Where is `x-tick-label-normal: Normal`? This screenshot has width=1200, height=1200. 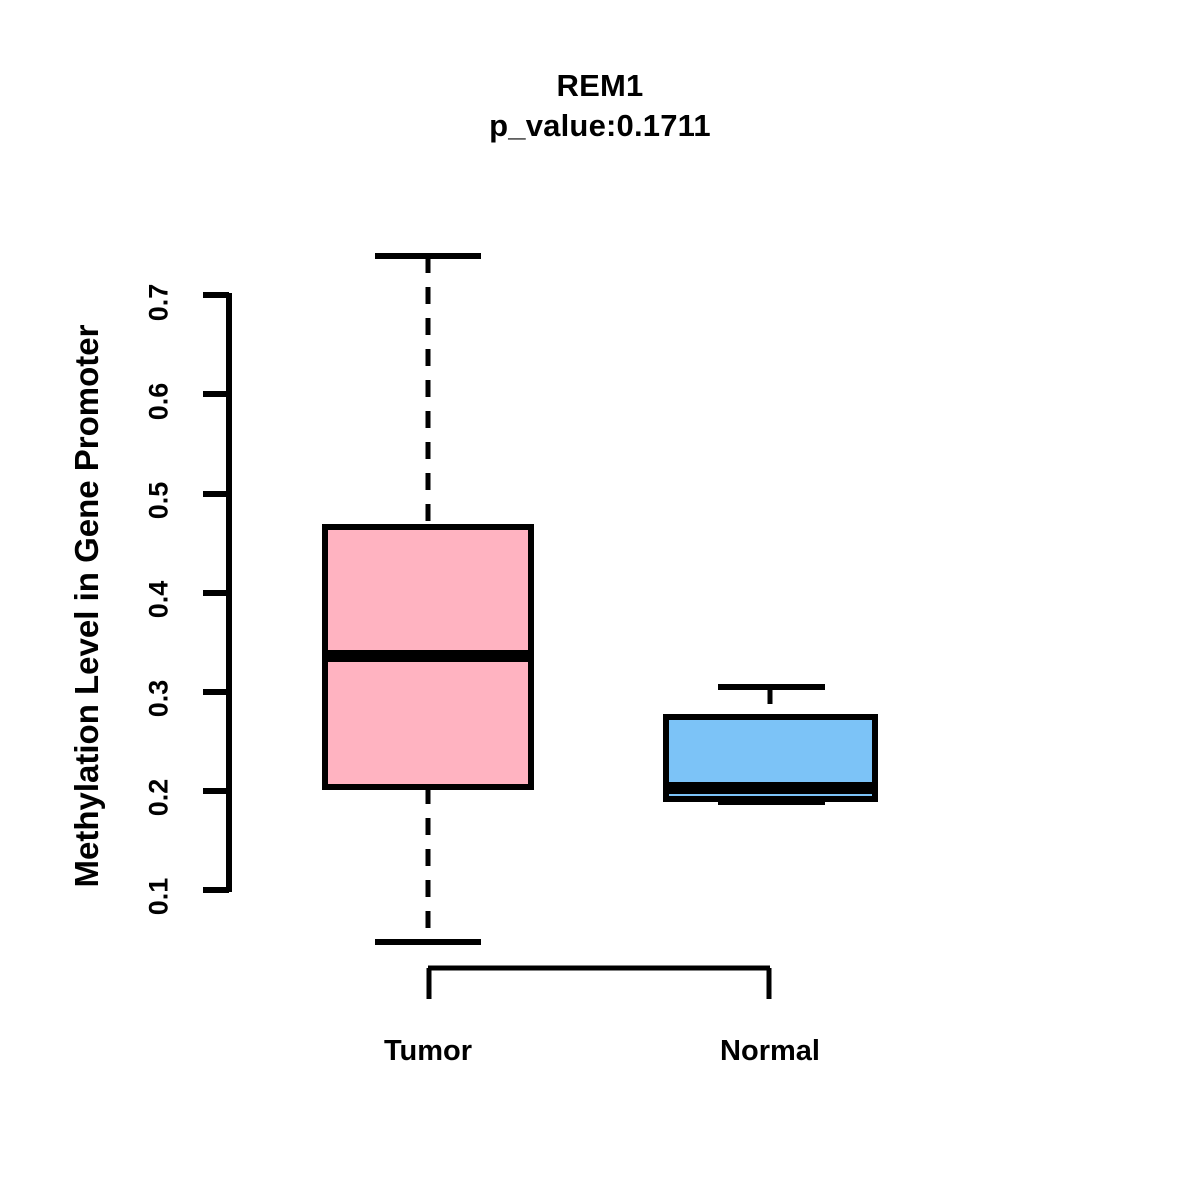
x-tick-label-normal: Normal is located at coordinates (770, 1051).